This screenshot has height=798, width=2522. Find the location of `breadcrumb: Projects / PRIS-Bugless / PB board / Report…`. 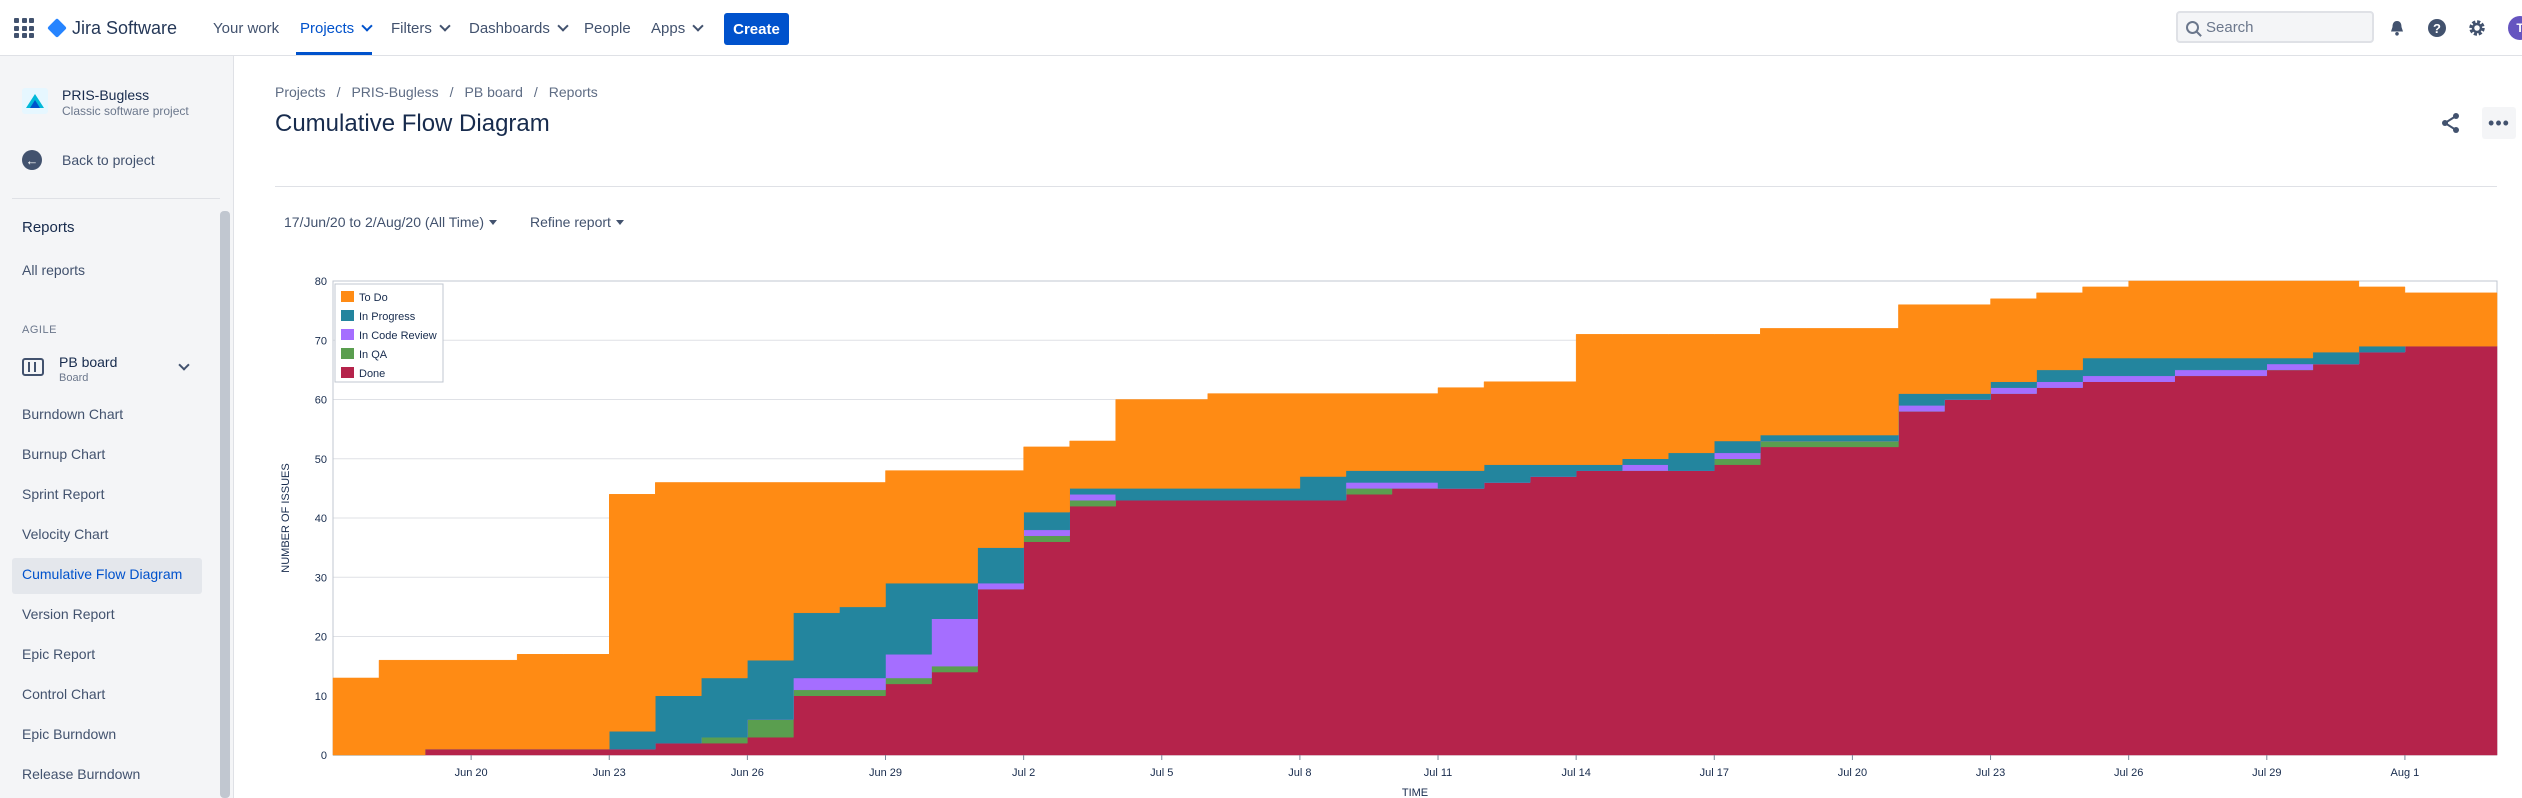

breadcrumb: Projects / PRIS-Bugless / PB board / Report… is located at coordinates (436, 92).